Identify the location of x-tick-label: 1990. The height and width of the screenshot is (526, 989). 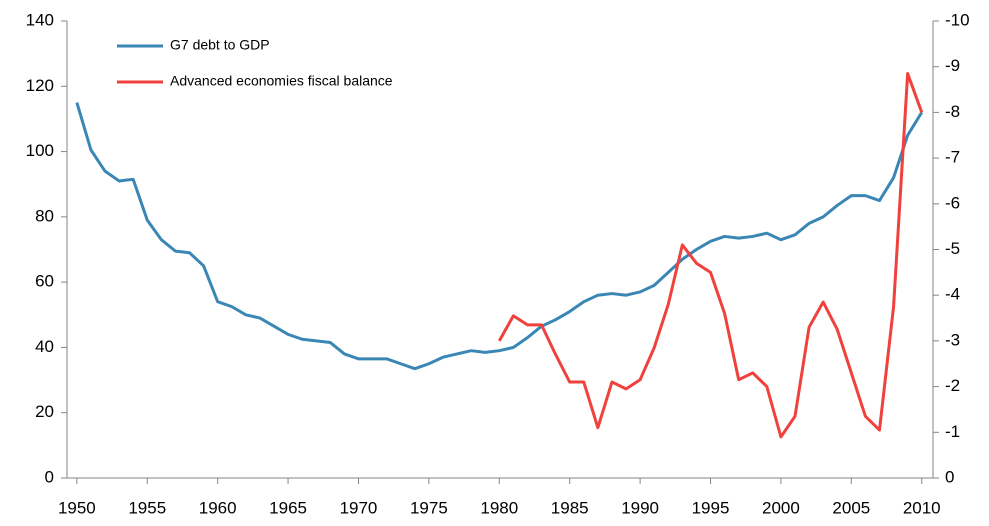
(640, 507).